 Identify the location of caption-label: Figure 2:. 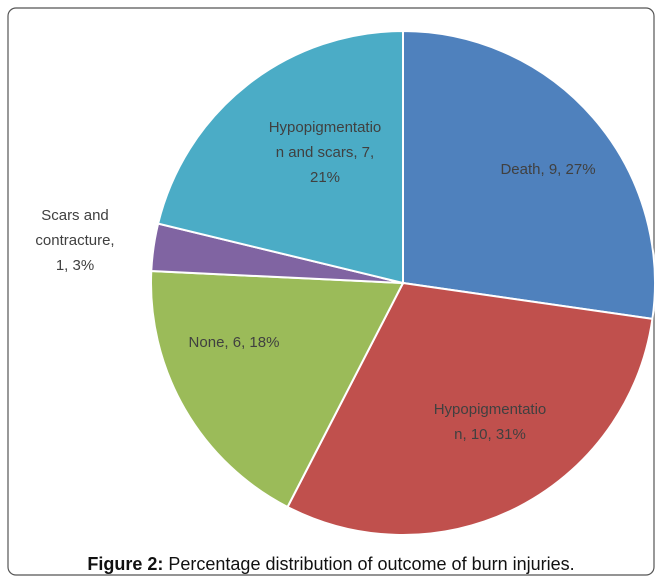
(125, 564).